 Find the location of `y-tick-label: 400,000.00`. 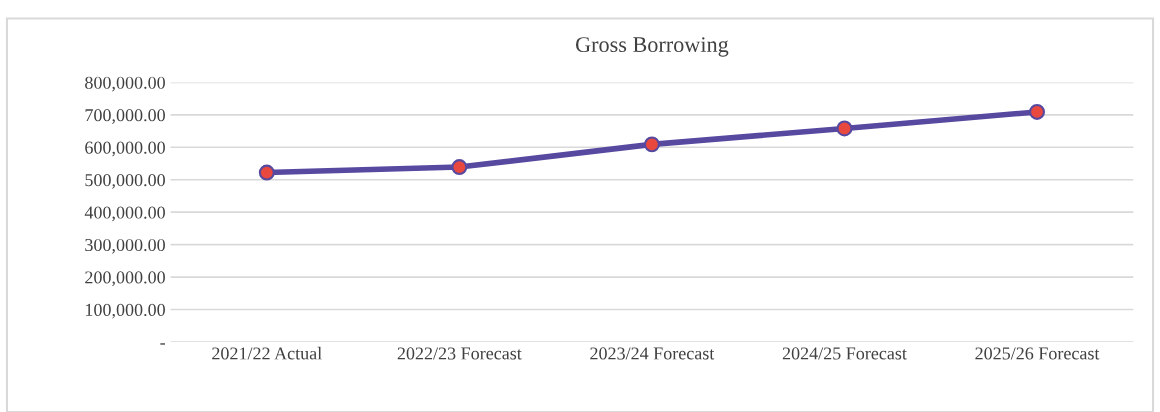

y-tick-label: 400,000.00 is located at coordinates (124, 214).